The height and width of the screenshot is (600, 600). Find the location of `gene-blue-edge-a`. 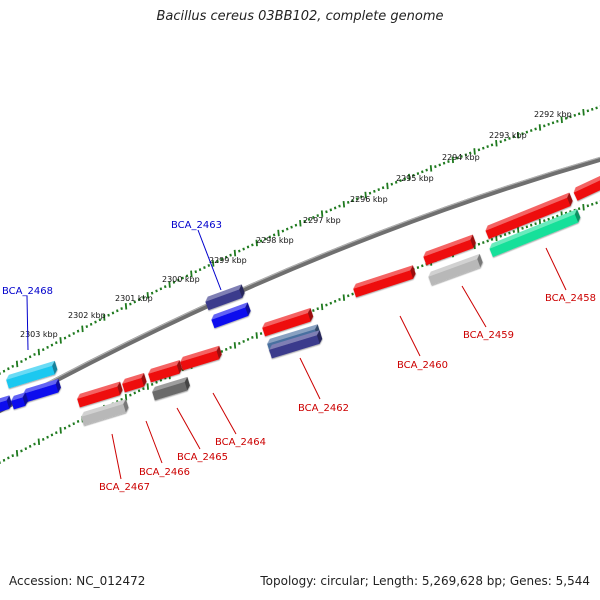

gene-blue-edge-a is located at coordinates (19, 401).